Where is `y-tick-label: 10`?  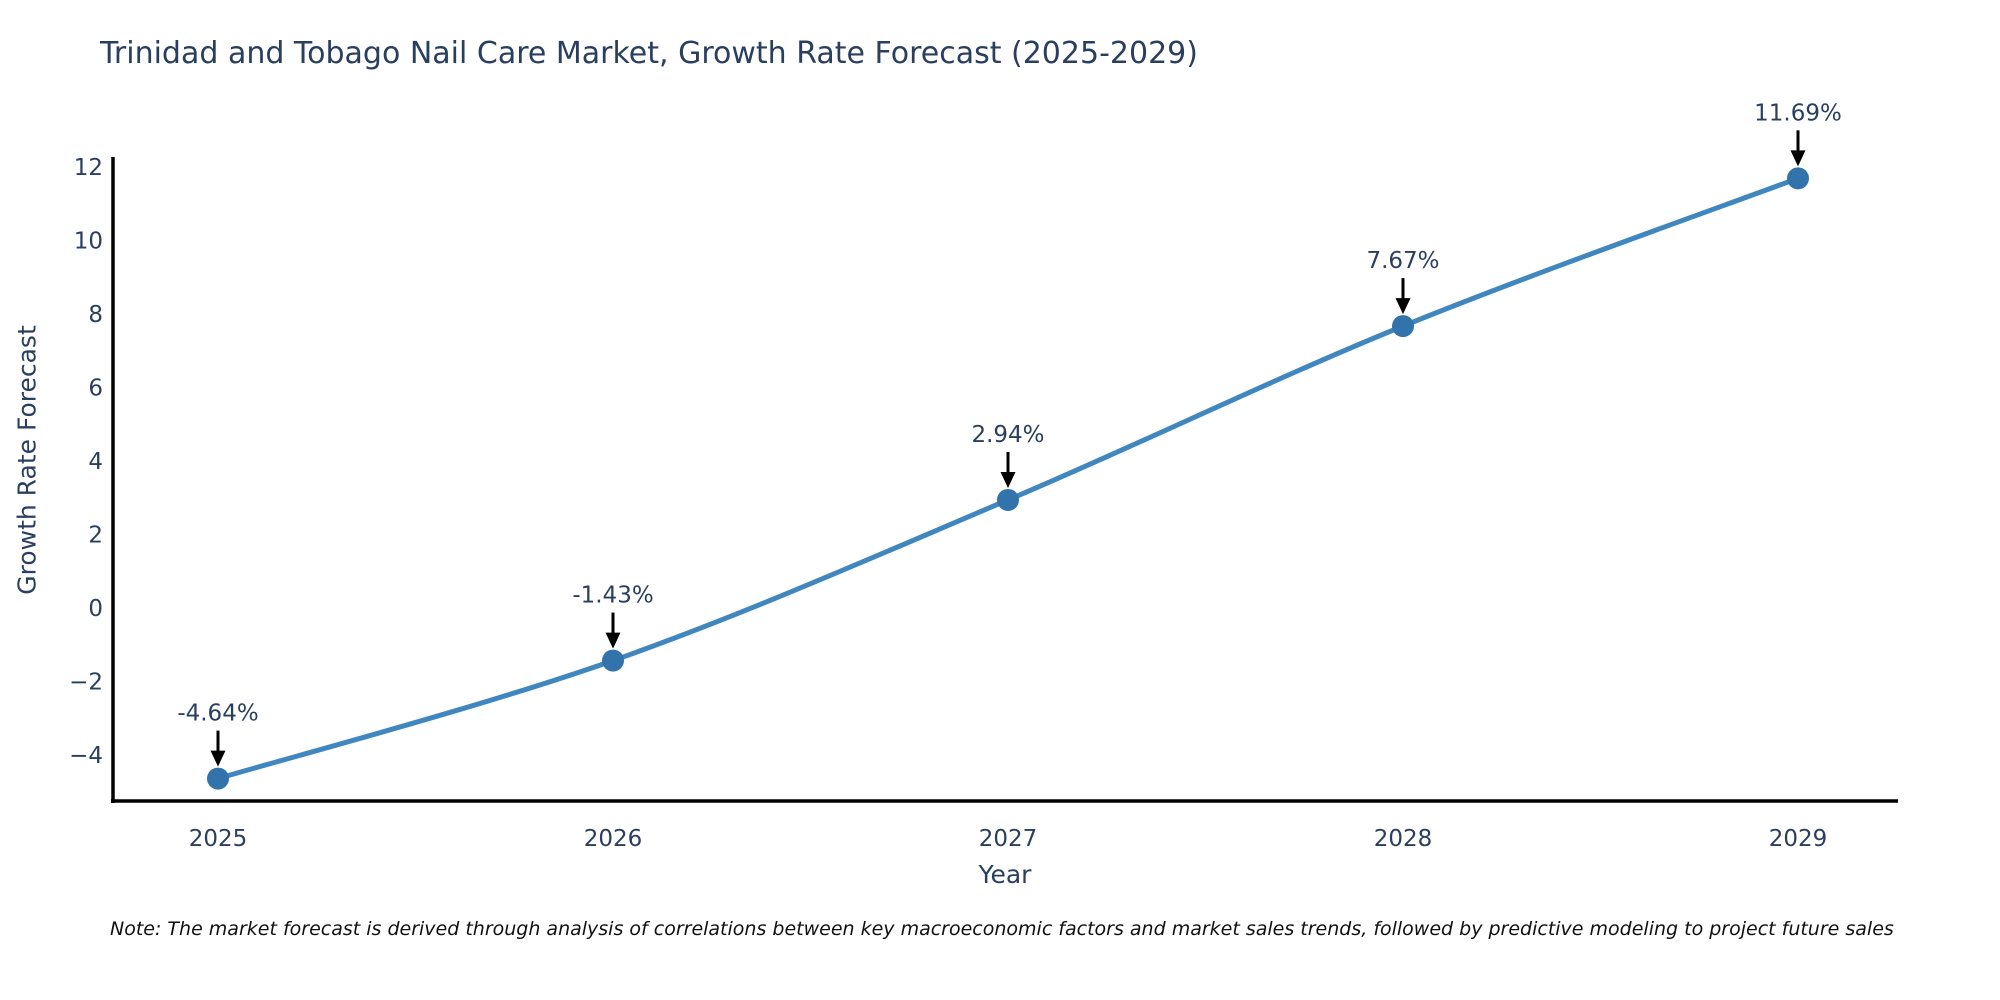
y-tick-label: 10 is located at coordinates (88, 241).